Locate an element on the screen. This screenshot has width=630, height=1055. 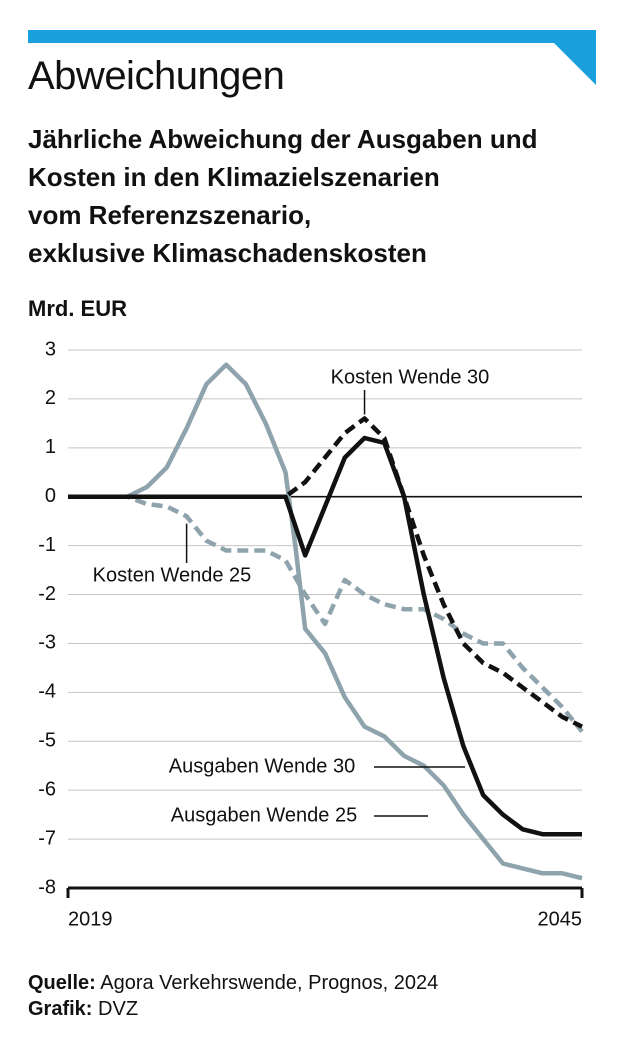
y-tick-label: -1 is located at coordinates (47, 545).